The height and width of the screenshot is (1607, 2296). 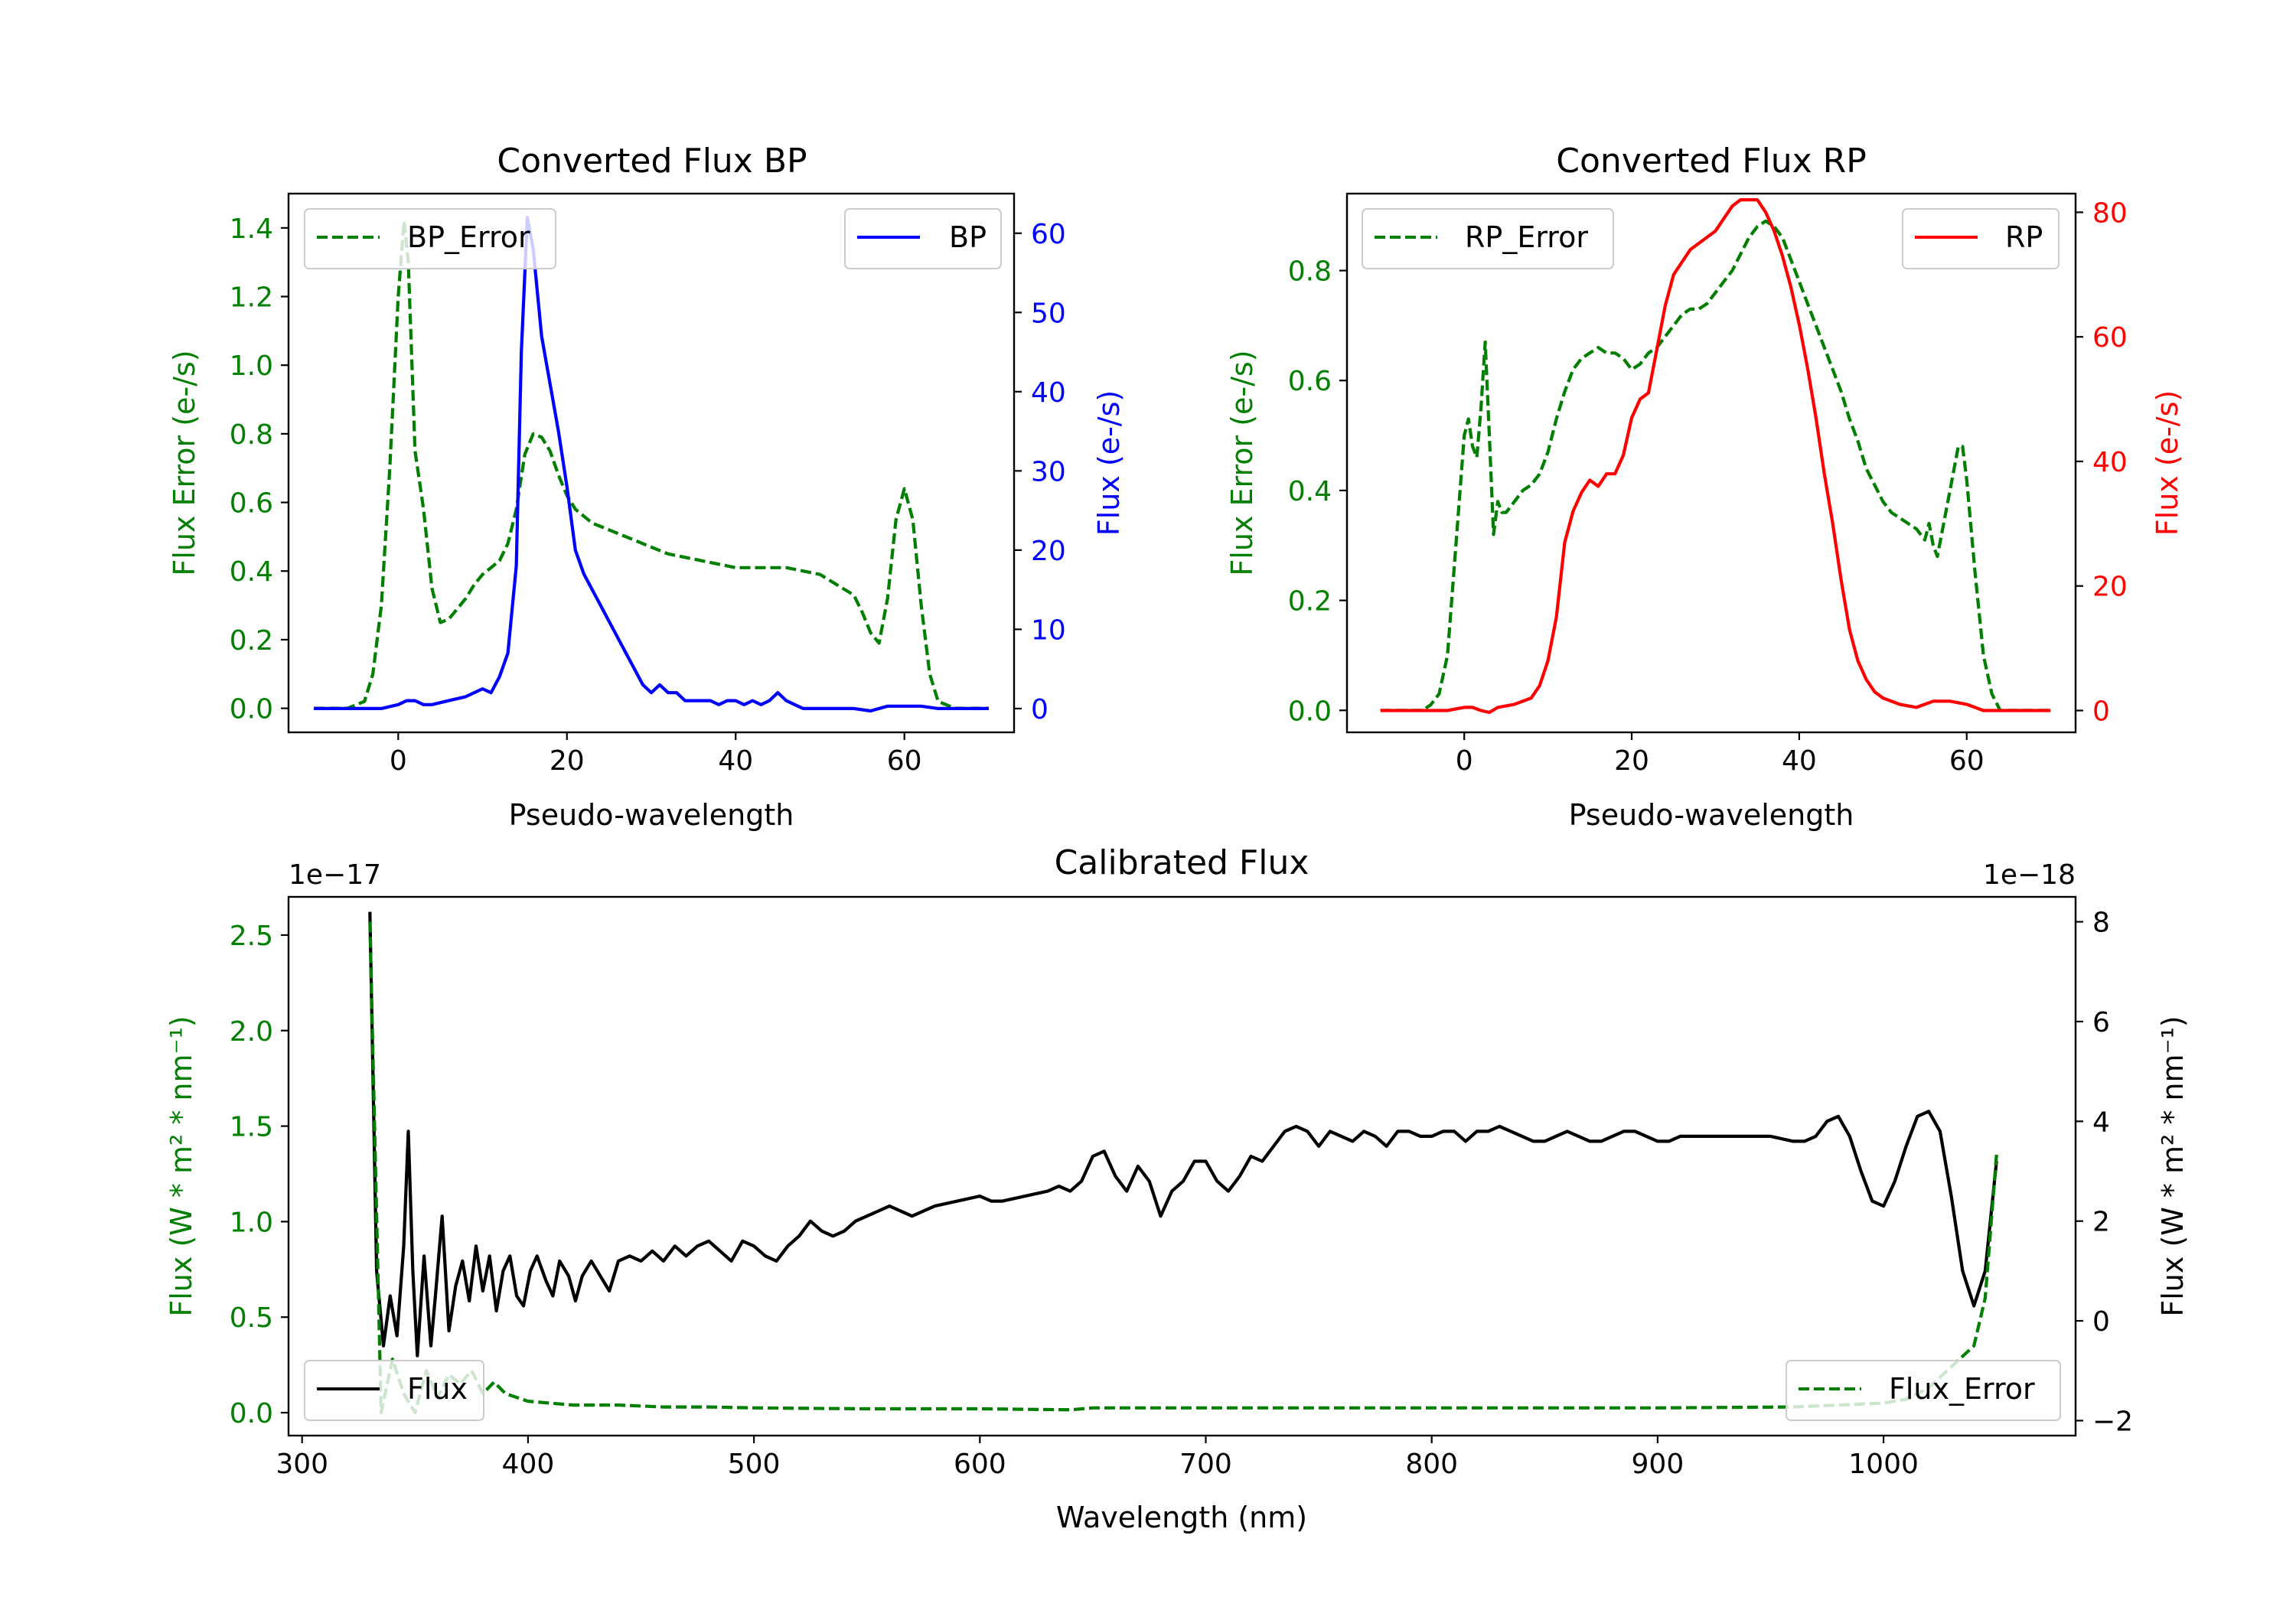 I want to click on calibrated-right-offset: 1e−18, so click(x=2029, y=875).